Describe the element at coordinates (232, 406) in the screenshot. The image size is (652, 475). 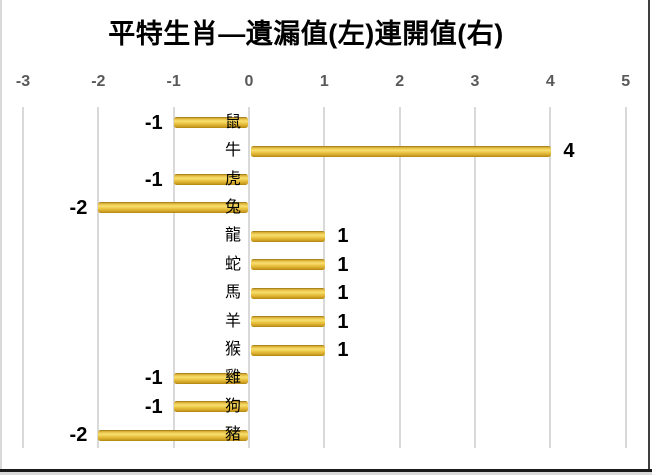
I see `category-label: 狗` at that location.